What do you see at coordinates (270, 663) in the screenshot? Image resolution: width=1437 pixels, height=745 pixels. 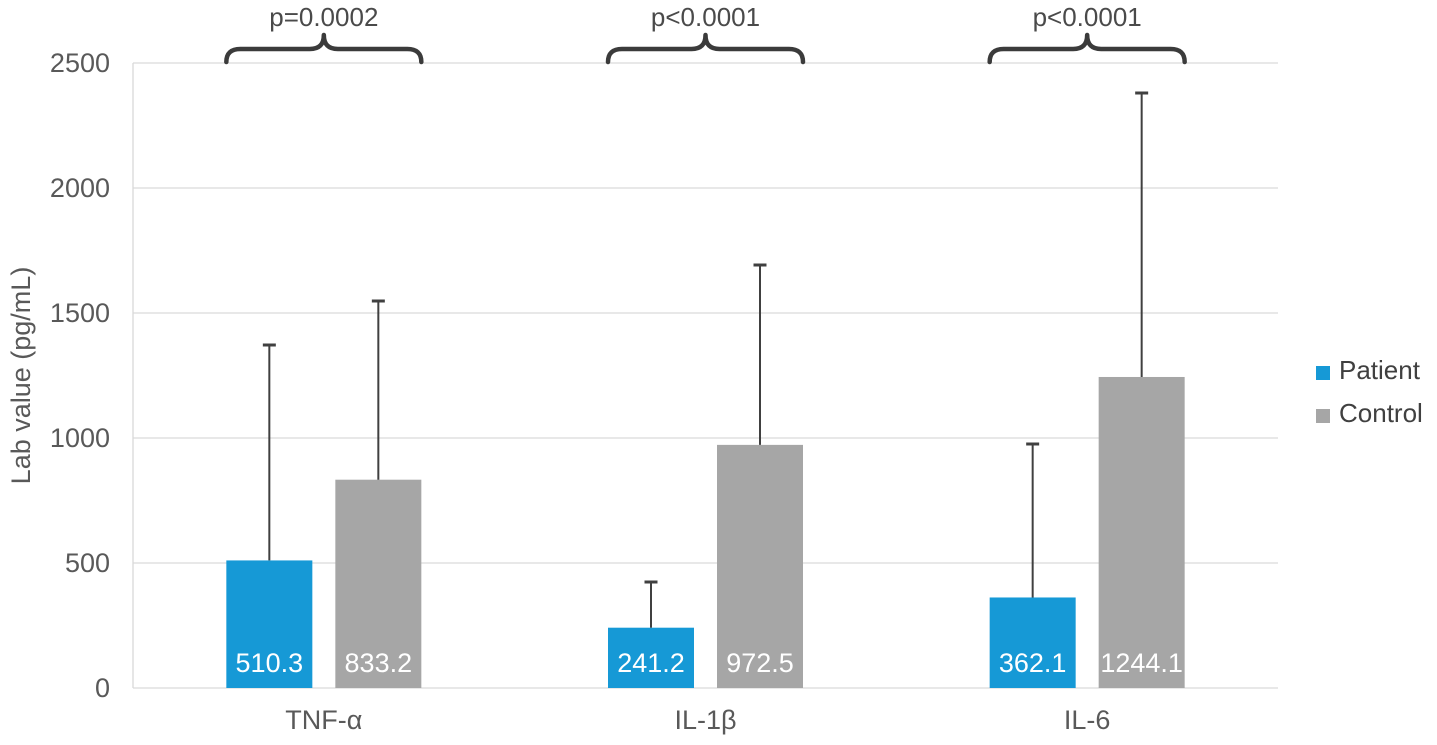 I see `bar-value-label: 510.3` at bounding box center [270, 663].